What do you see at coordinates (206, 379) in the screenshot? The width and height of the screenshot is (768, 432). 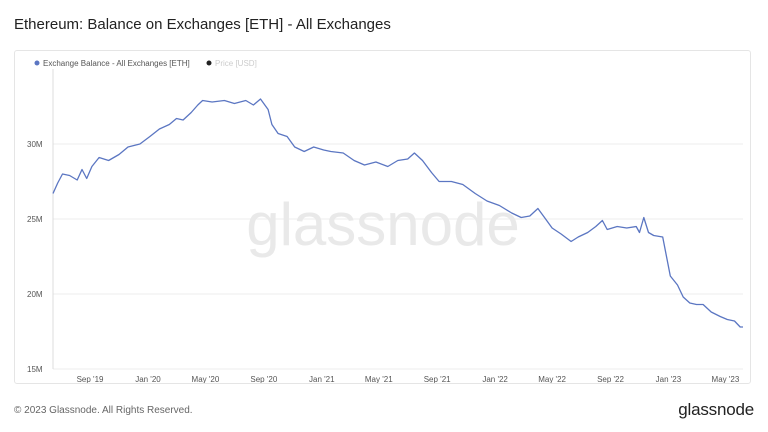 I see `x-tick-label: May '20` at bounding box center [206, 379].